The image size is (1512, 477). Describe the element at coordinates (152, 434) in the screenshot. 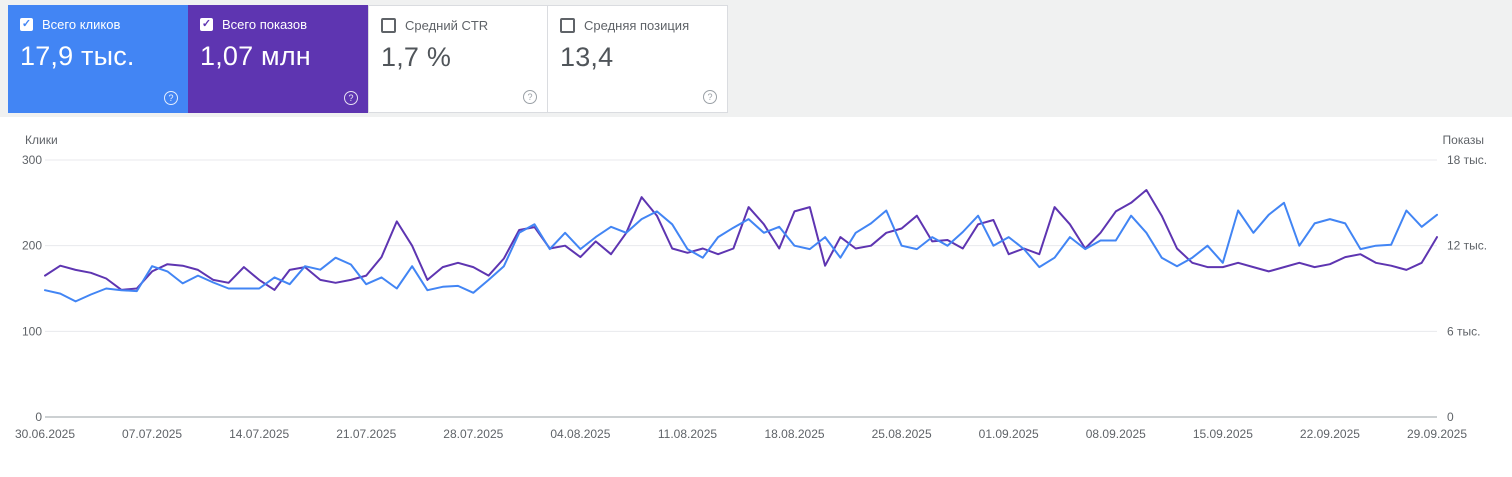

I see `x-axis-tick-label: 07.07.2025` at that location.